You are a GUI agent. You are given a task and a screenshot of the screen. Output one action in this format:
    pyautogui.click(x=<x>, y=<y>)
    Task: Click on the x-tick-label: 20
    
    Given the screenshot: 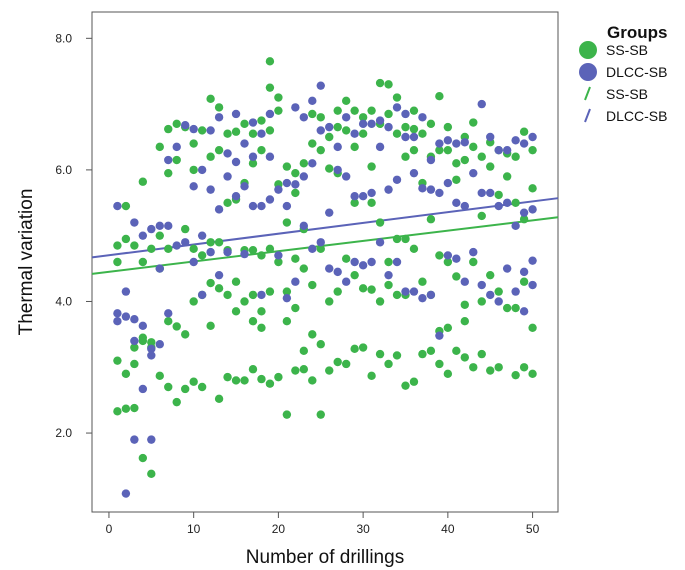 What is the action you would take?
    pyautogui.click(x=279, y=529)
    